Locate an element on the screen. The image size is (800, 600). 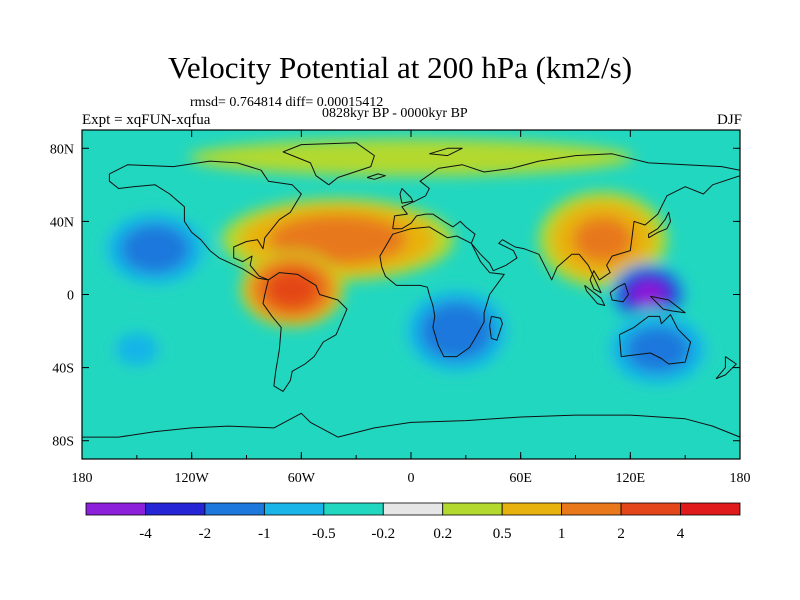
y-tick-label: 80N is located at coordinates (62, 149).